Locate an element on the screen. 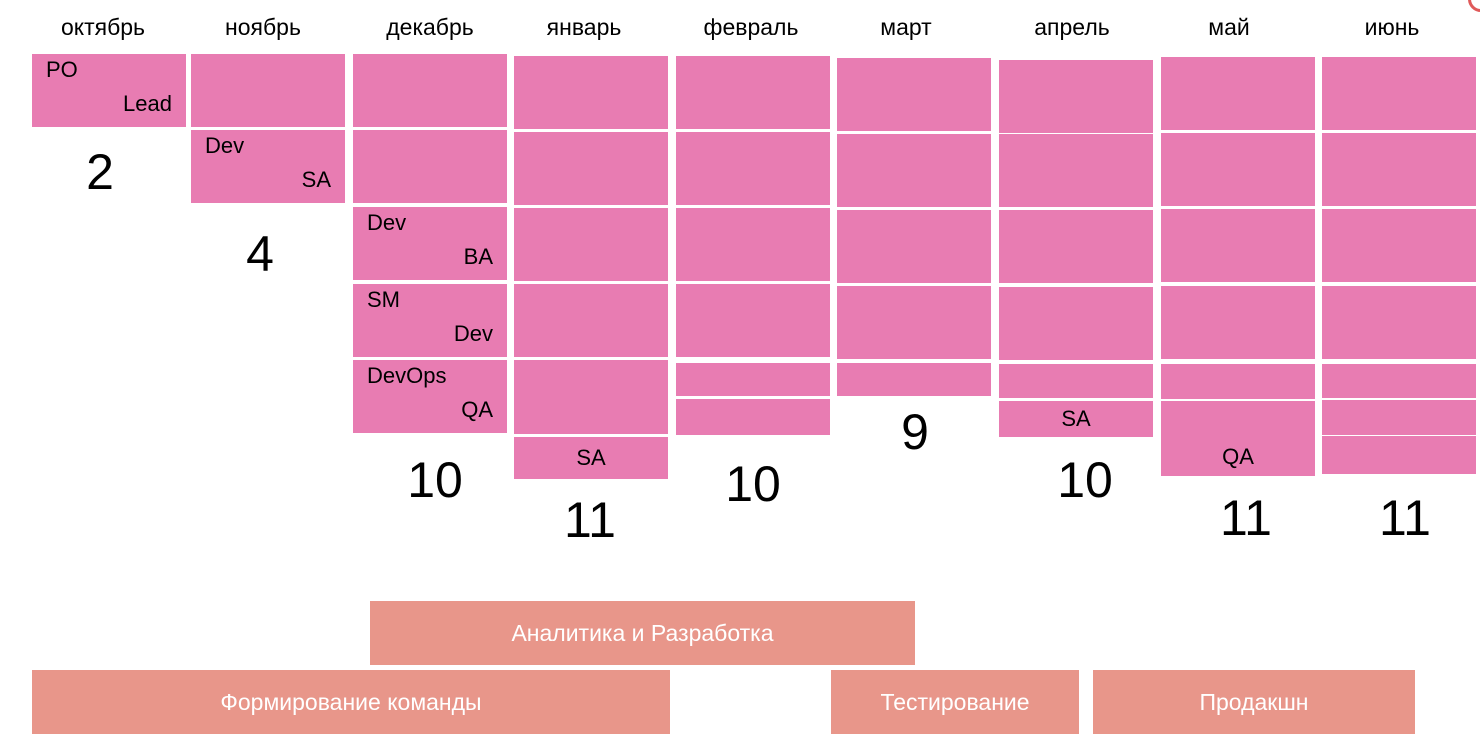 The width and height of the screenshot is (1480, 744). team-member-block: SM Dev is located at coordinates (430, 320).